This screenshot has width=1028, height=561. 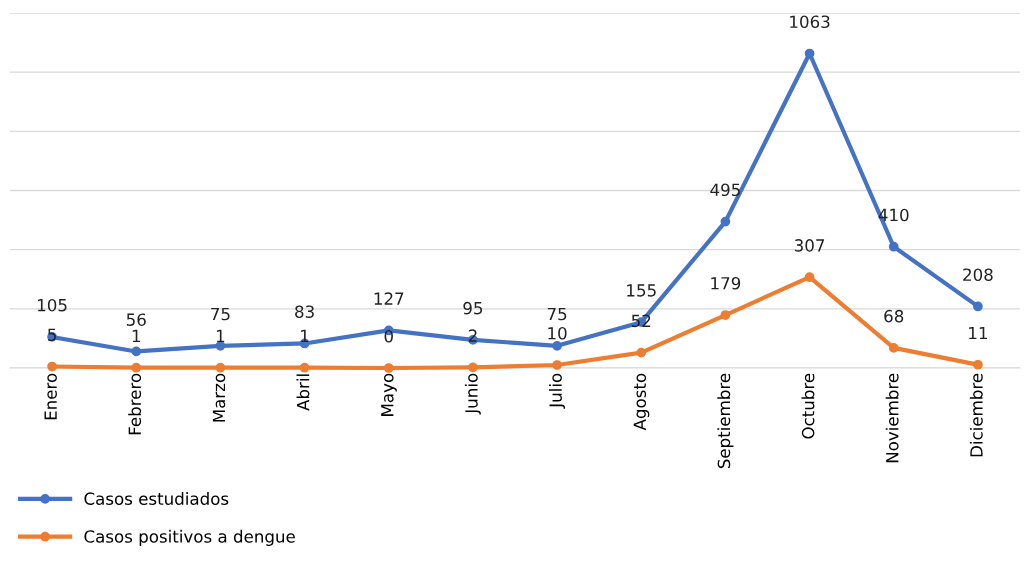 What do you see at coordinates (135, 404) in the screenshot?
I see `x-tick-label: Febrero` at bounding box center [135, 404].